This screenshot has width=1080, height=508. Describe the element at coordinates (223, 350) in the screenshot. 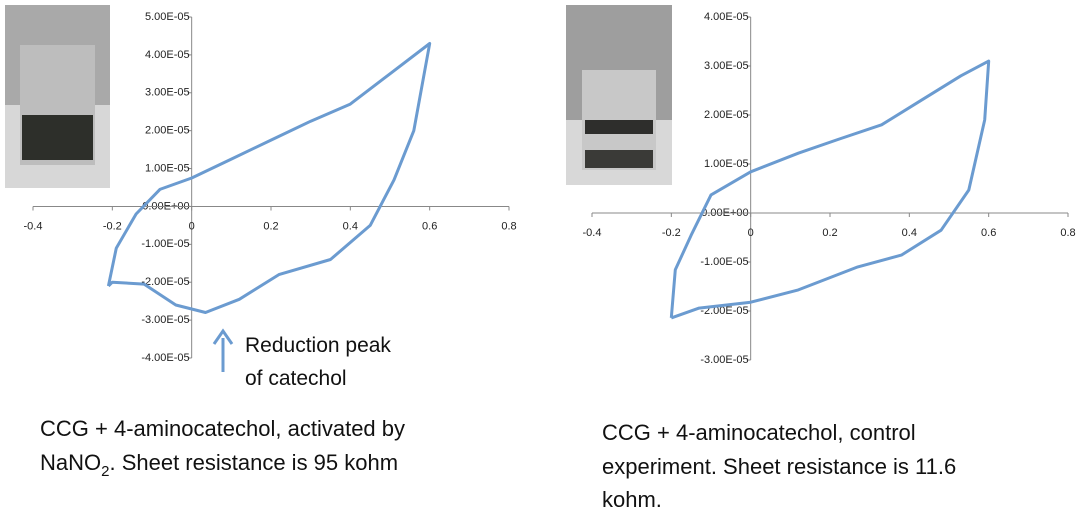

I see `annotation-arrow` at that location.